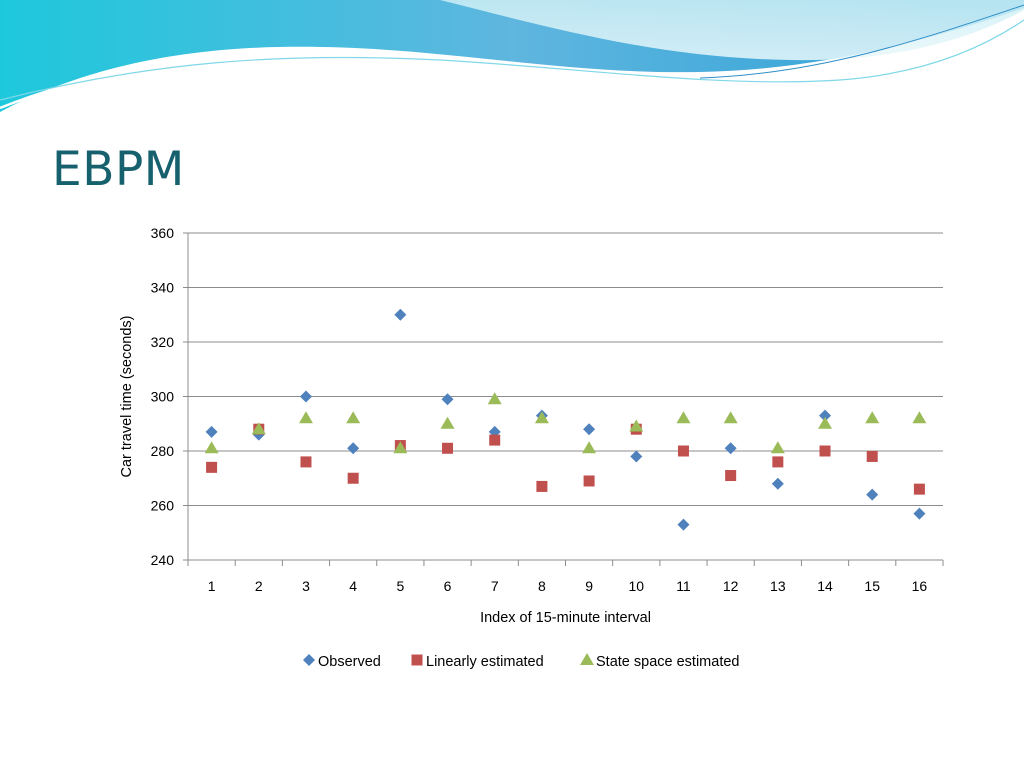  Describe the element at coordinates (163, 506) in the screenshot. I see `y-tick-label: 260` at that location.